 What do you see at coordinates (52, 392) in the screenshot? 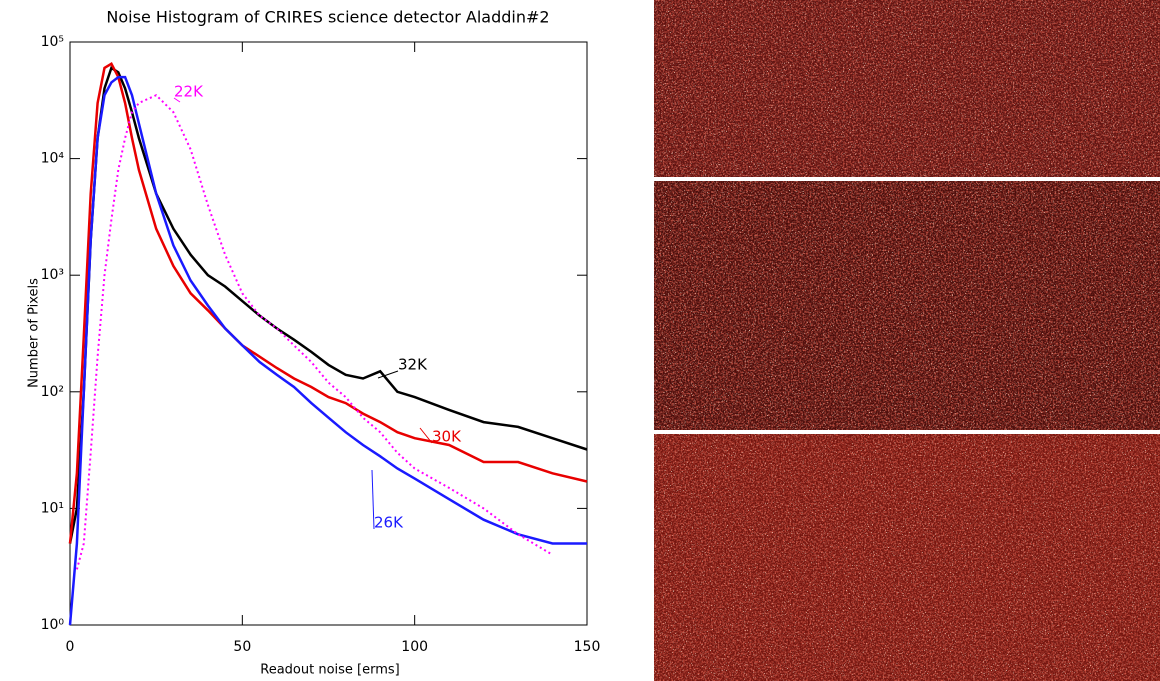
I see `y-tick-label: 10²` at bounding box center [52, 392].